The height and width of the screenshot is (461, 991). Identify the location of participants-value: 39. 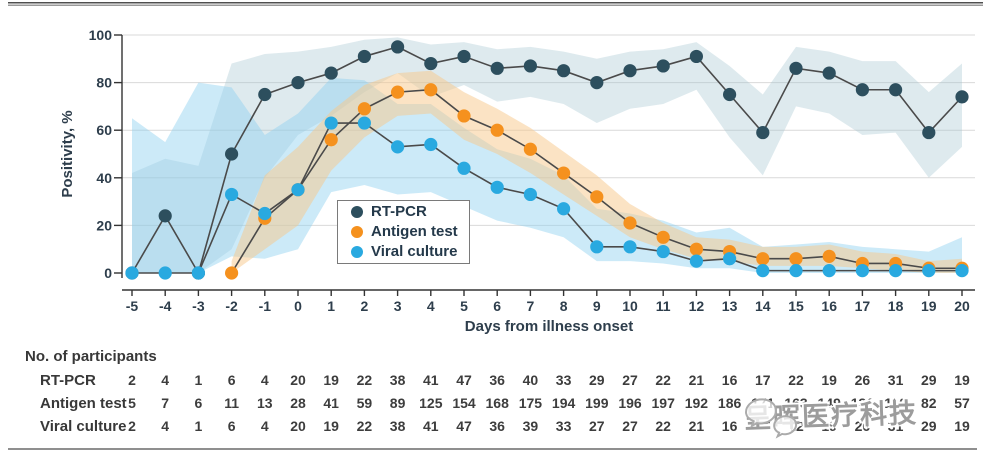
(530, 426).